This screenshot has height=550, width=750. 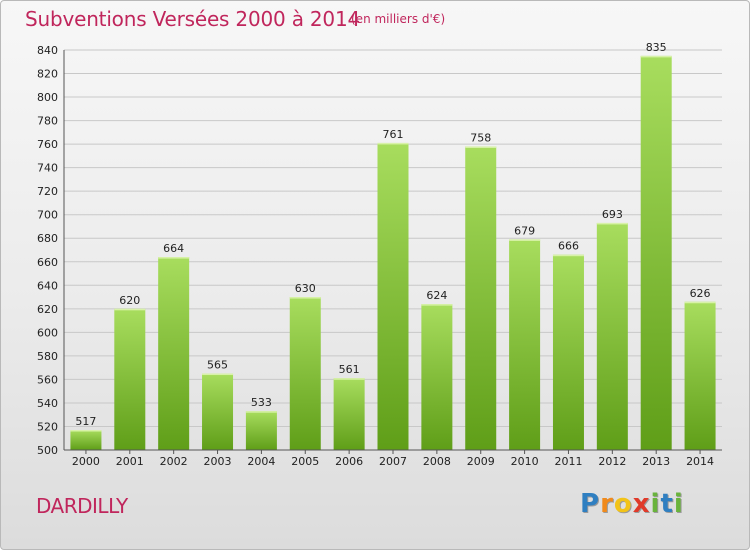 What do you see at coordinates (568, 246) in the screenshot?
I see `data-label: 666` at bounding box center [568, 246].